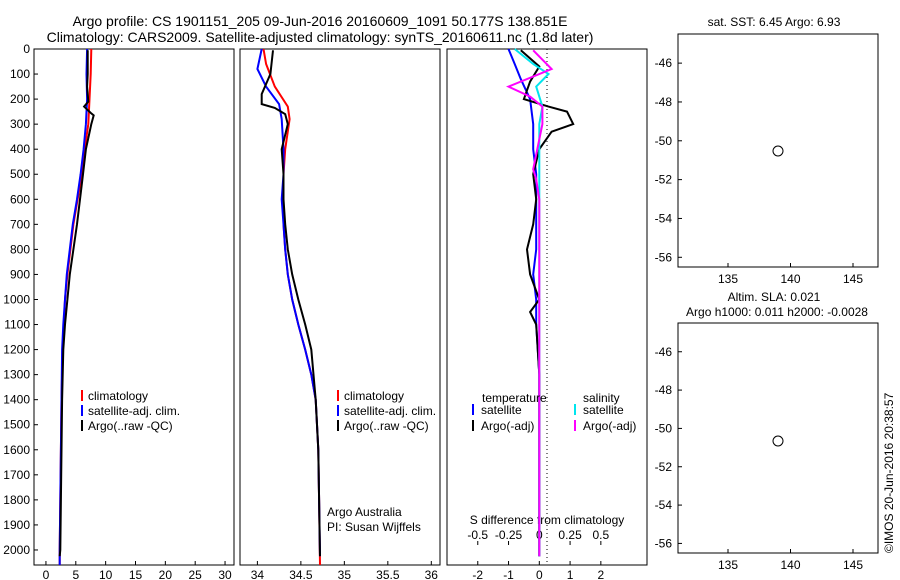 The height and width of the screenshot is (580, 900). Describe the element at coordinates (16, 299) in the screenshot. I see `y-tick-label: 1000` at that location.